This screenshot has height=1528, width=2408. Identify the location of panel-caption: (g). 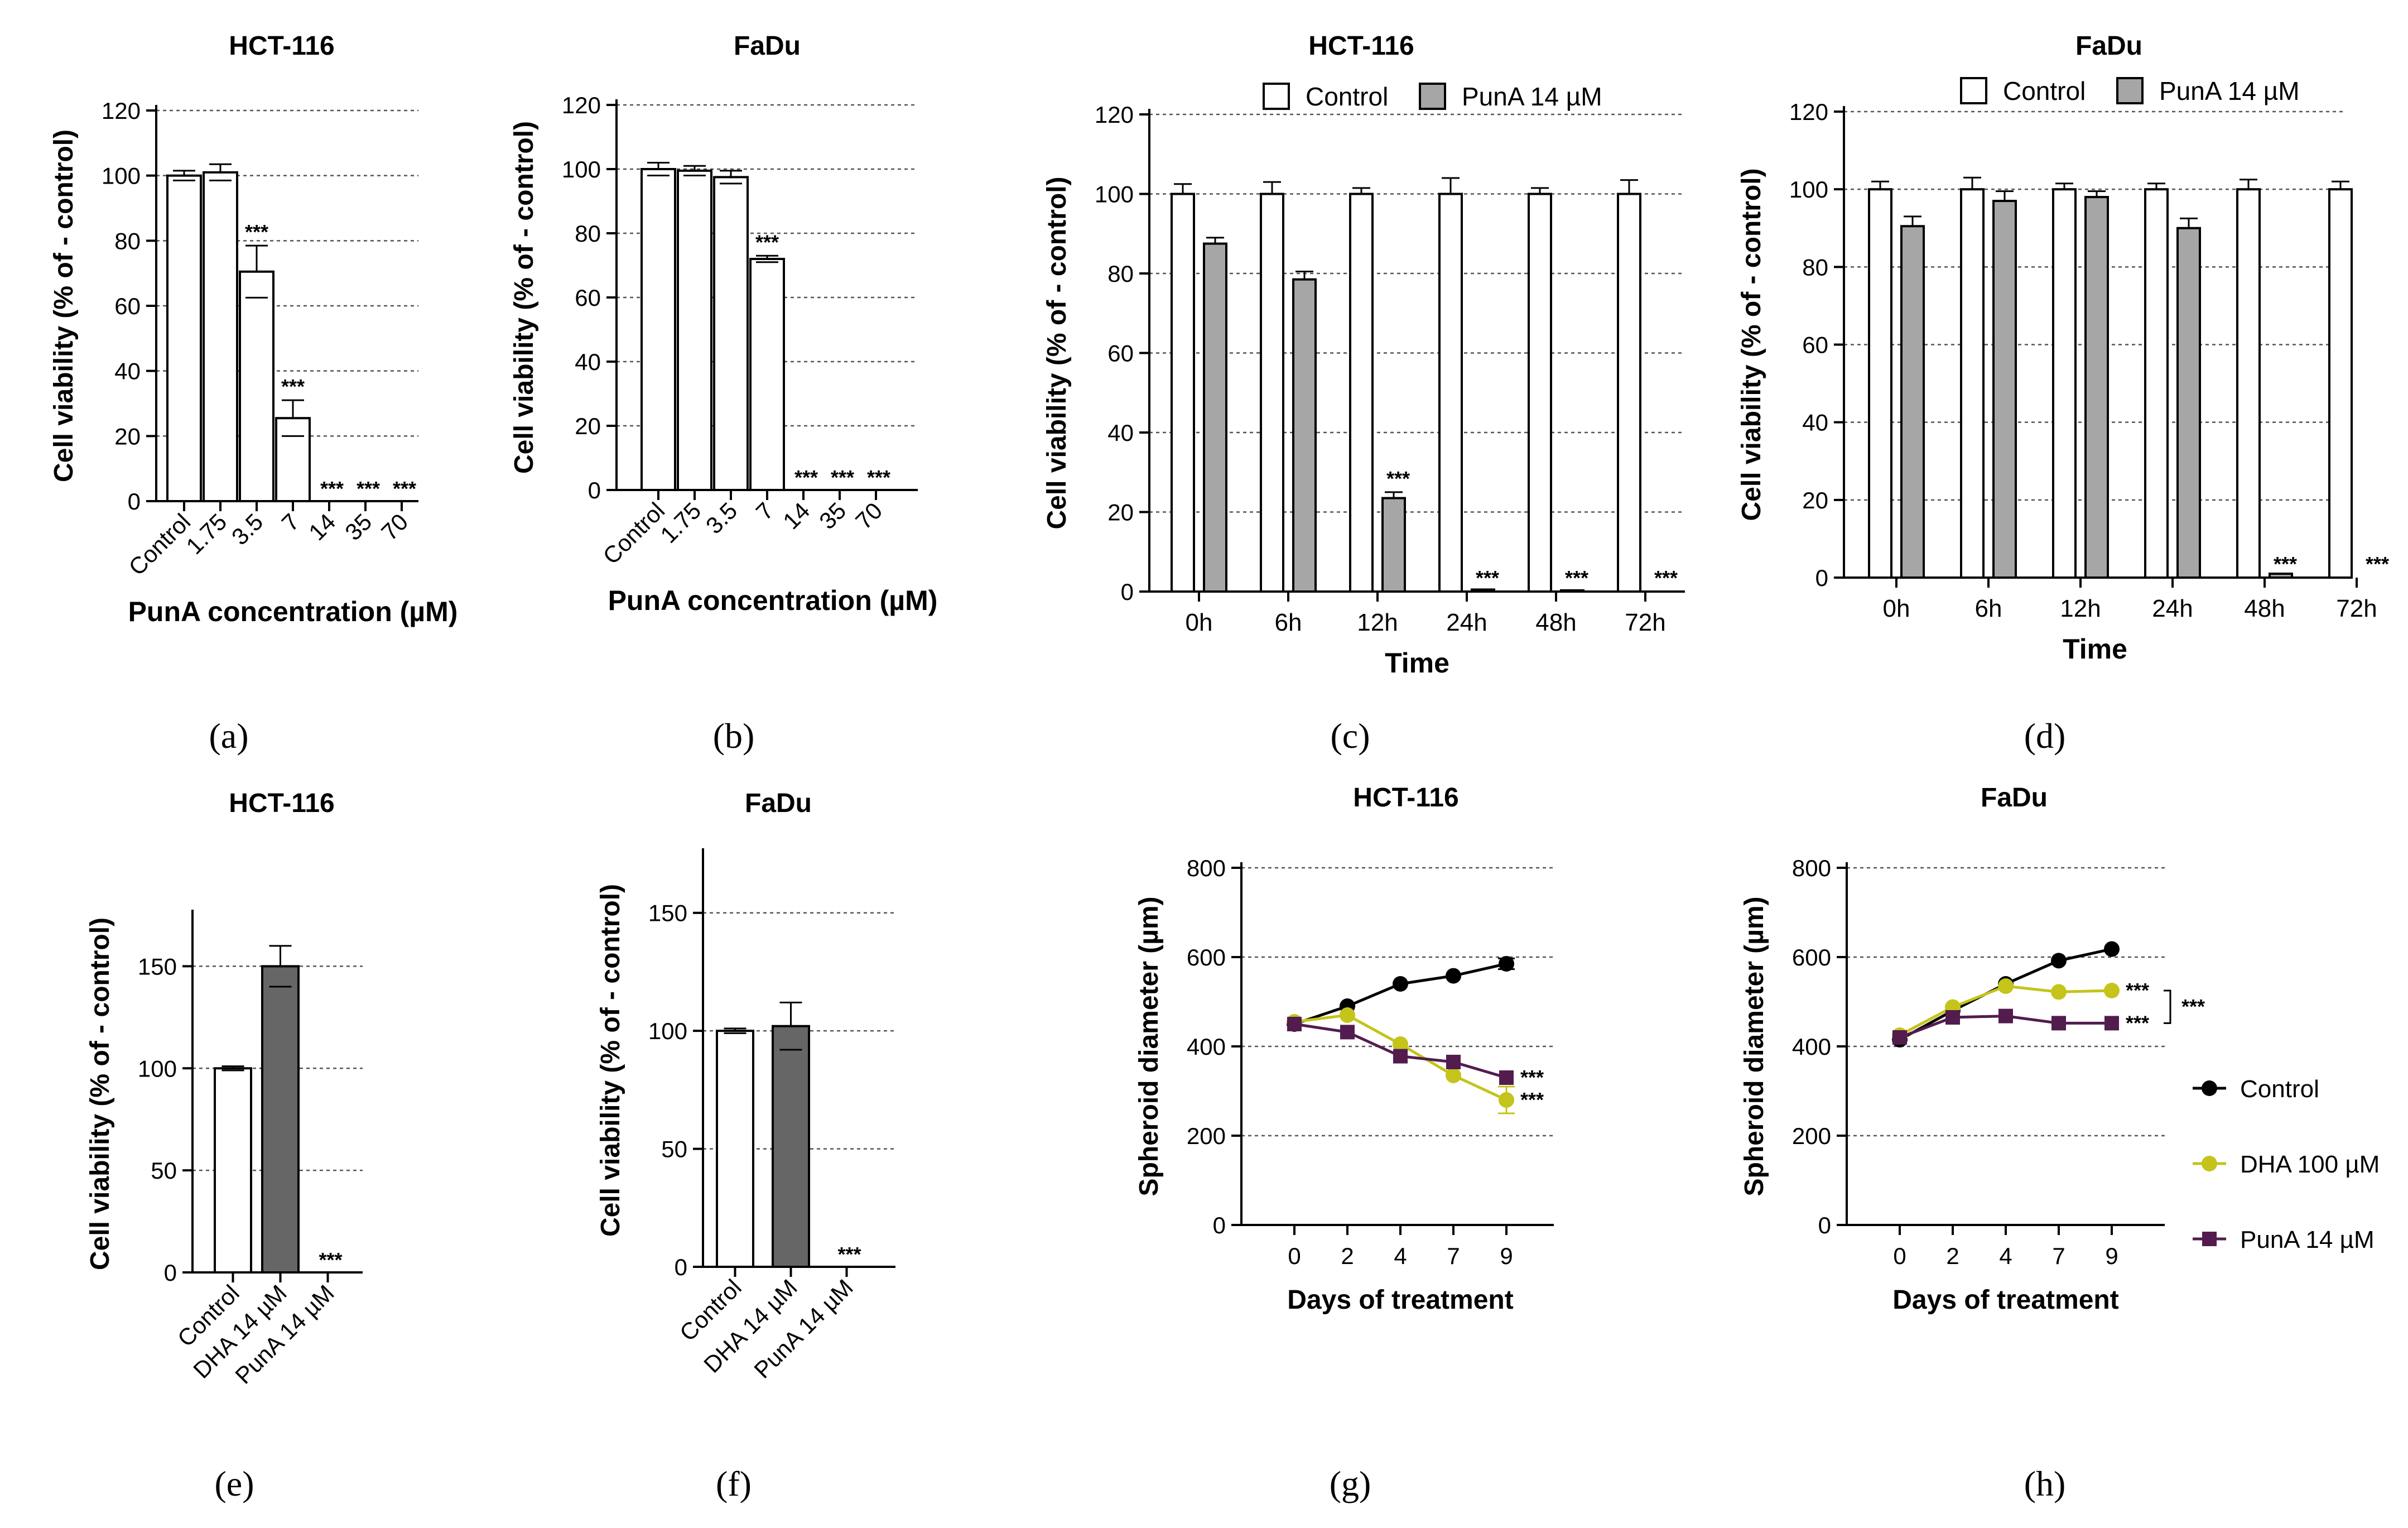
(1350, 1483).